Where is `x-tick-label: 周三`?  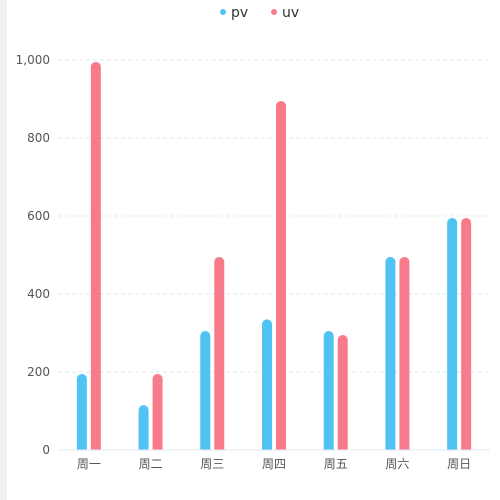
x-tick-label: 周三 is located at coordinates (212, 464).